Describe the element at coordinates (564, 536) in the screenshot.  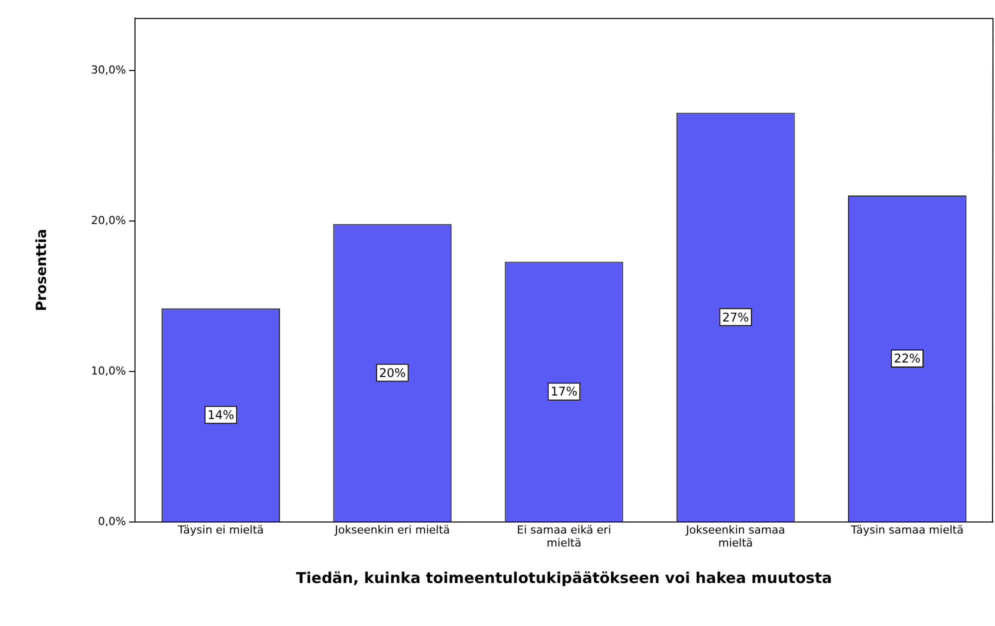
I see `x-tick-label: Ei samaa eikä eri mieltä` at that location.